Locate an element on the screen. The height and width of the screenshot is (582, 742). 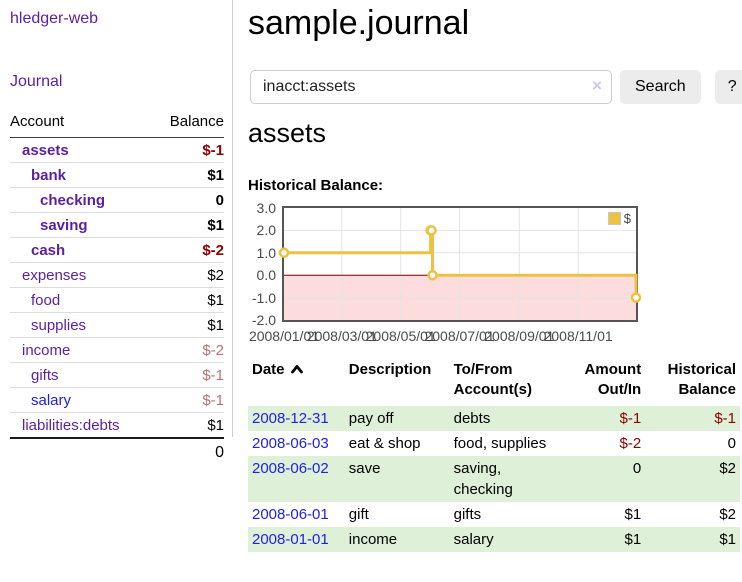
transaction-account: saving, checking is located at coordinates (483, 479).